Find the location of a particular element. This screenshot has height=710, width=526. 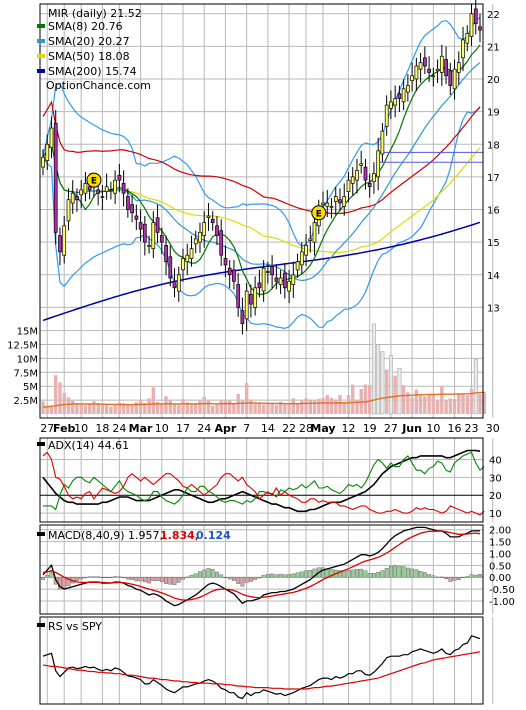

date-axis-label: 22 is located at coordinates (289, 428).